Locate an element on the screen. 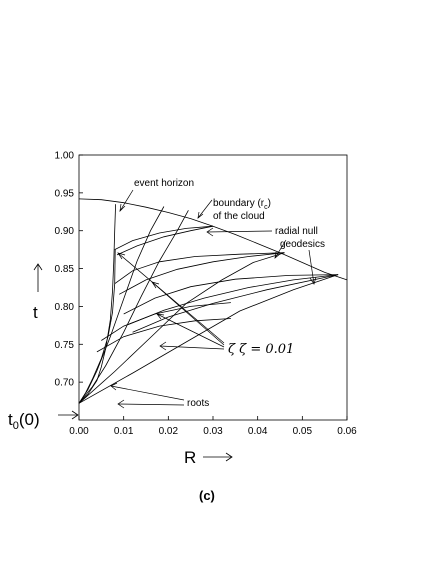 This screenshot has height=577, width=428. x-tick-label: 0.06 is located at coordinates (347, 431).